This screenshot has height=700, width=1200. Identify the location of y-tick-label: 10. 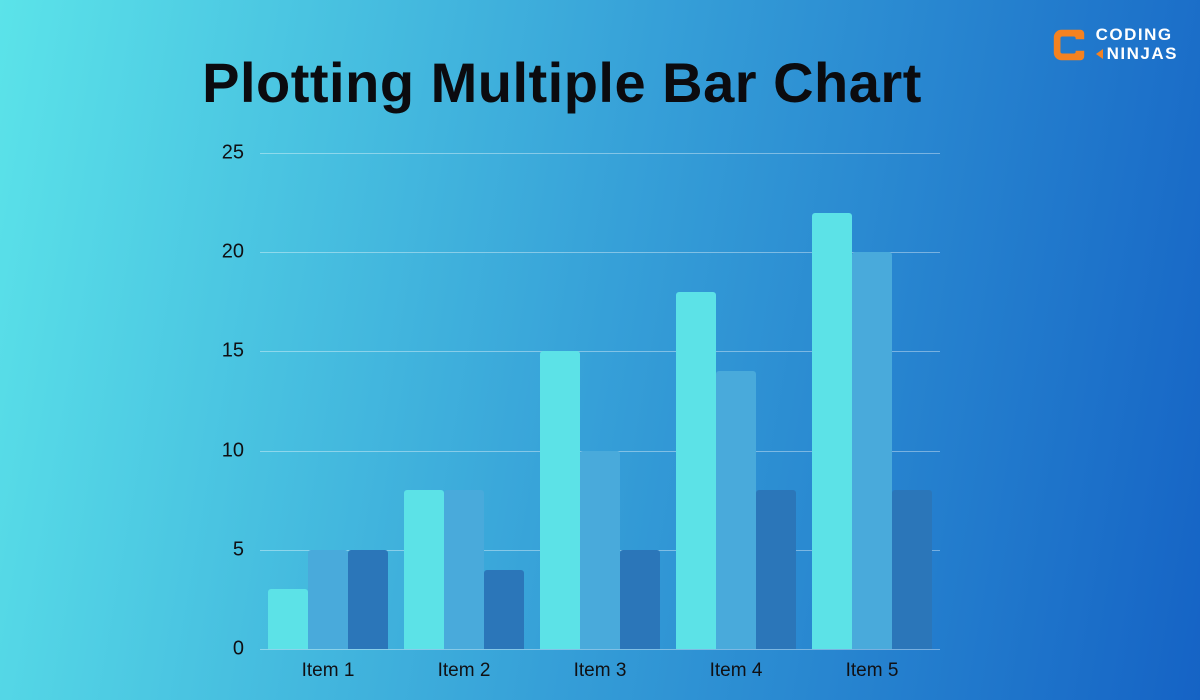
(232, 450).